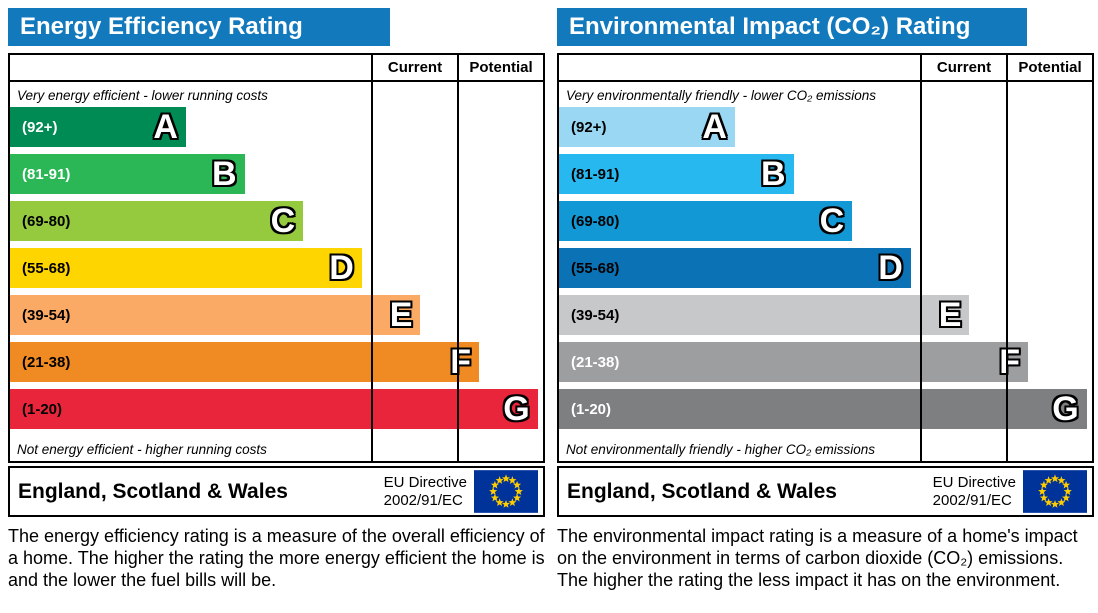  Describe the element at coordinates (792, 27) in the screenshot. I see `environmental-panel-title: Environmental Impact (CO₂) Rating` at that location.